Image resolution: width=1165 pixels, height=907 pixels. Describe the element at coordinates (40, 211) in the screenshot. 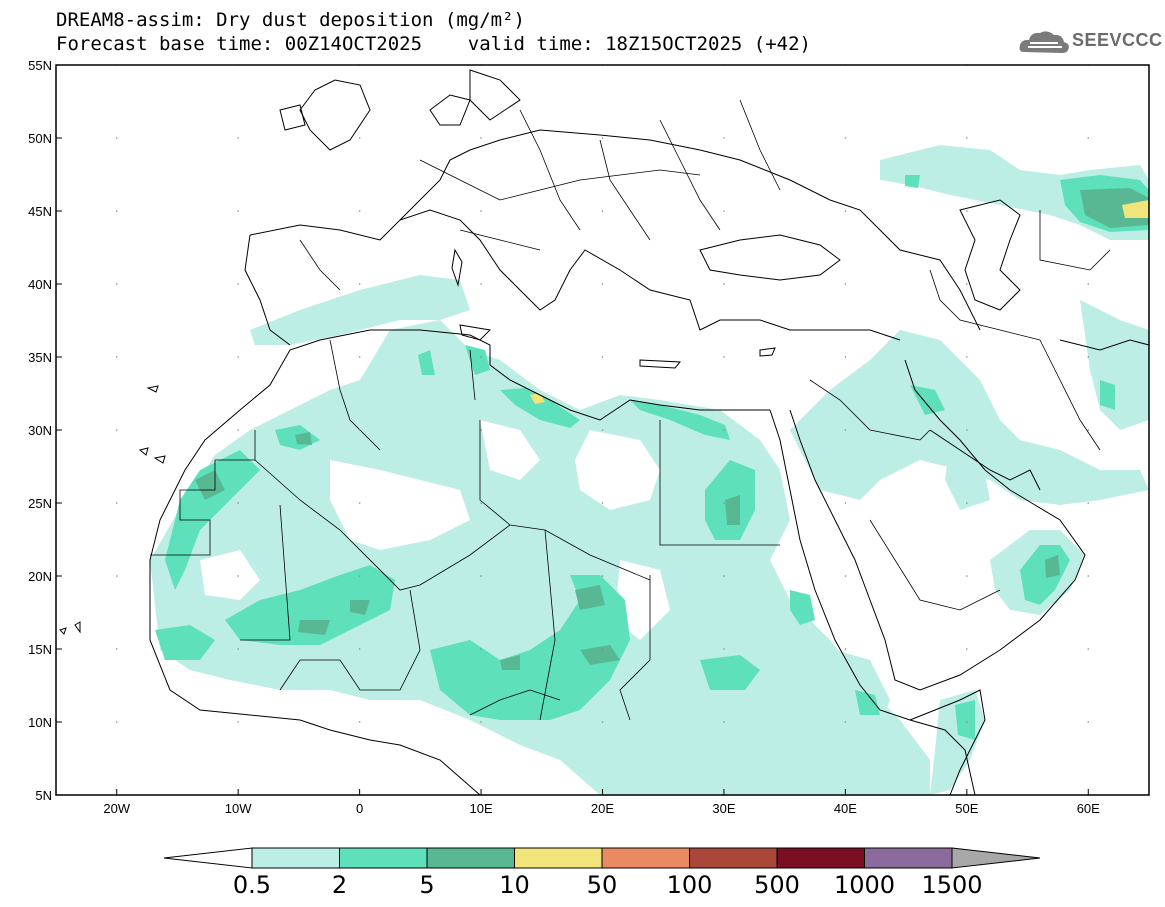

I see `lat-tick-label: 45N` at that location.